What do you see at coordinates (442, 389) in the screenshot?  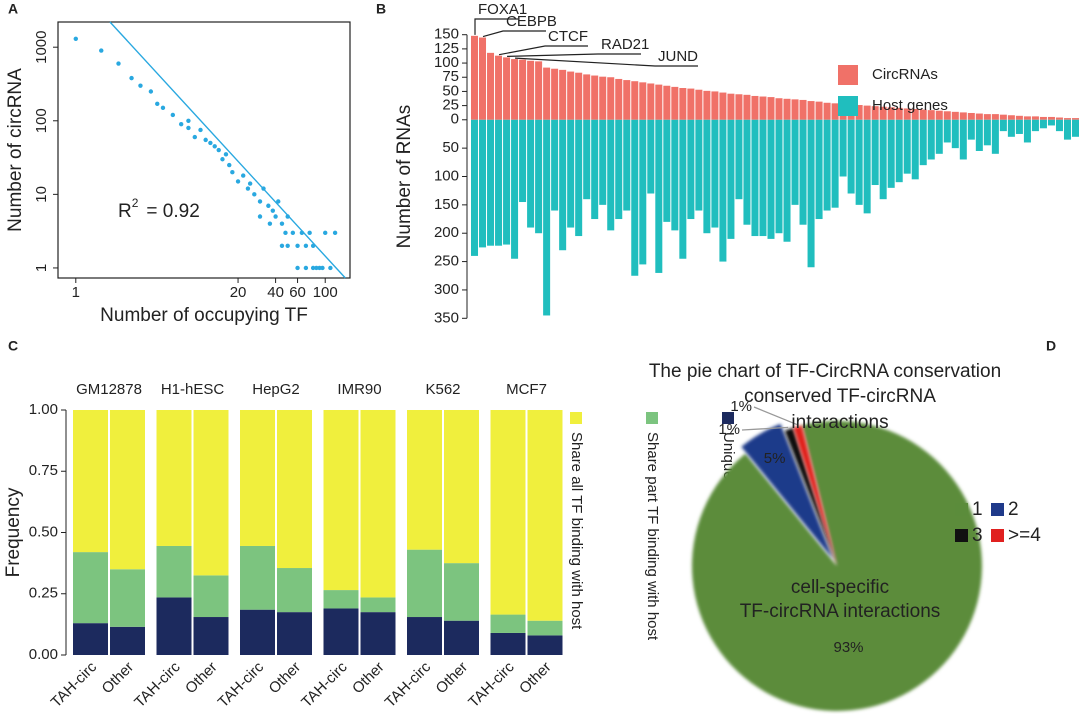 I see `group-label: K562` at bounding box center [442, 389].